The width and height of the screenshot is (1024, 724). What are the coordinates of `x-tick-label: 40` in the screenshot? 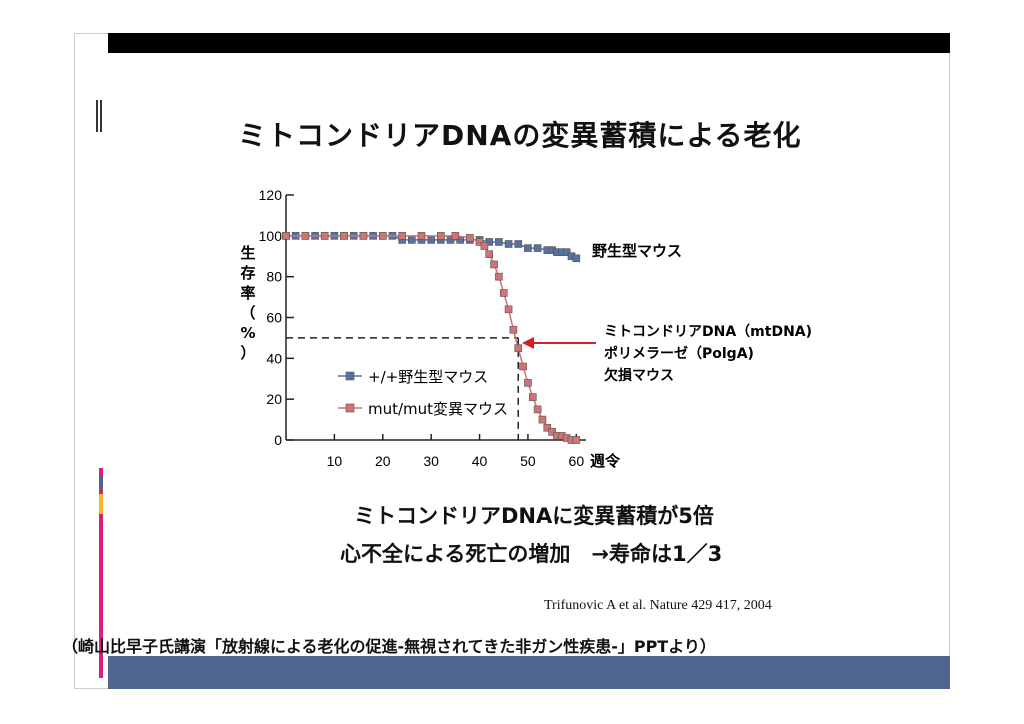 It's located at (480, 461).